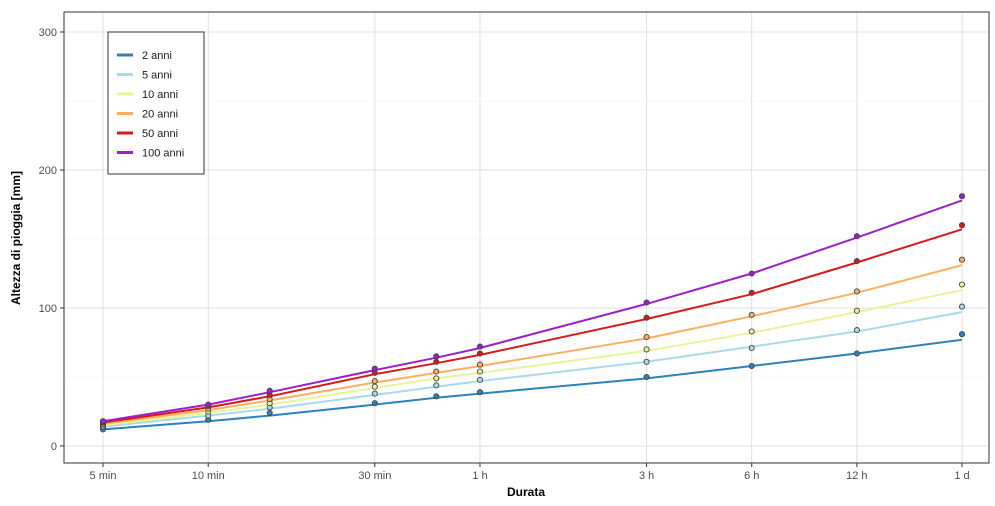 This screenshot has height=506, width=995. What do you see at coordinates (208, 476) in the screenshot?
I see `x-tick-label: 10 min` at bounding box center [208, 476].